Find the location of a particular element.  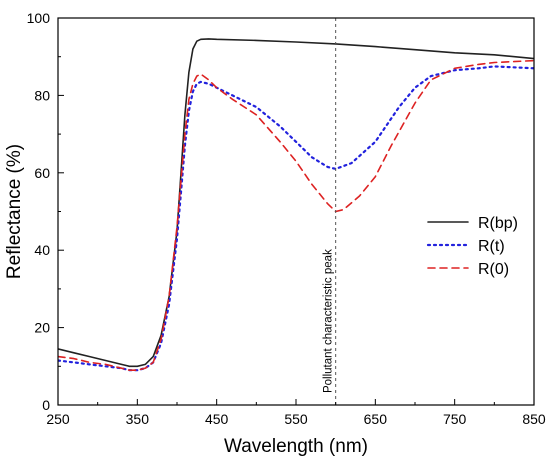

x-axis-title: Wavelength (nm) is located at coordinates (296, 446).